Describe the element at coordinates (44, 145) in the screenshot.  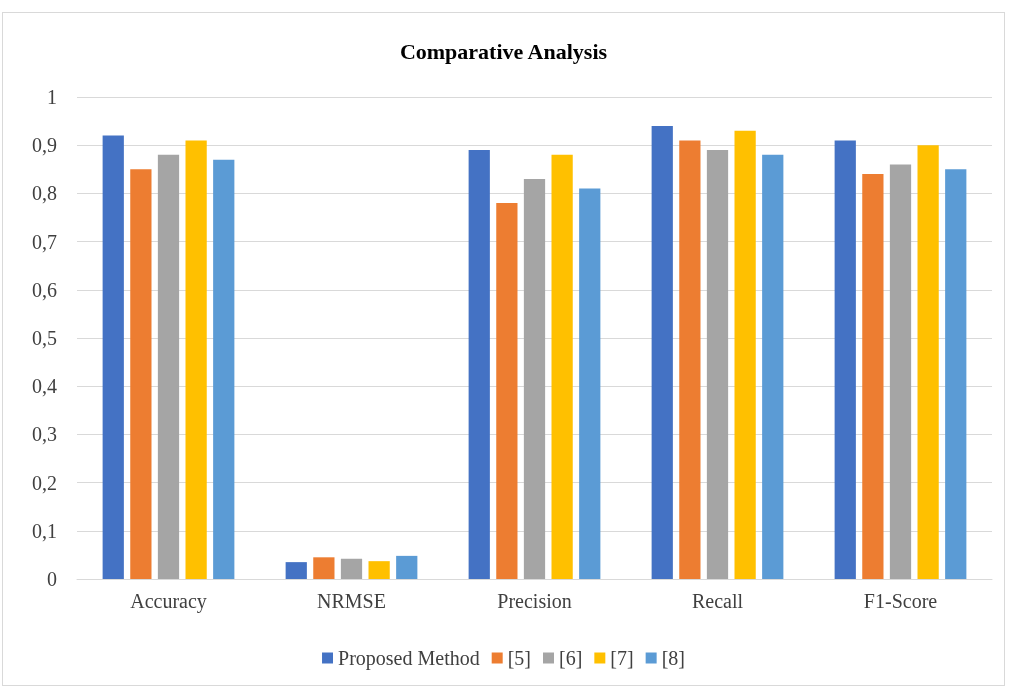
I see `y-tick-label: 0,9` at that location.